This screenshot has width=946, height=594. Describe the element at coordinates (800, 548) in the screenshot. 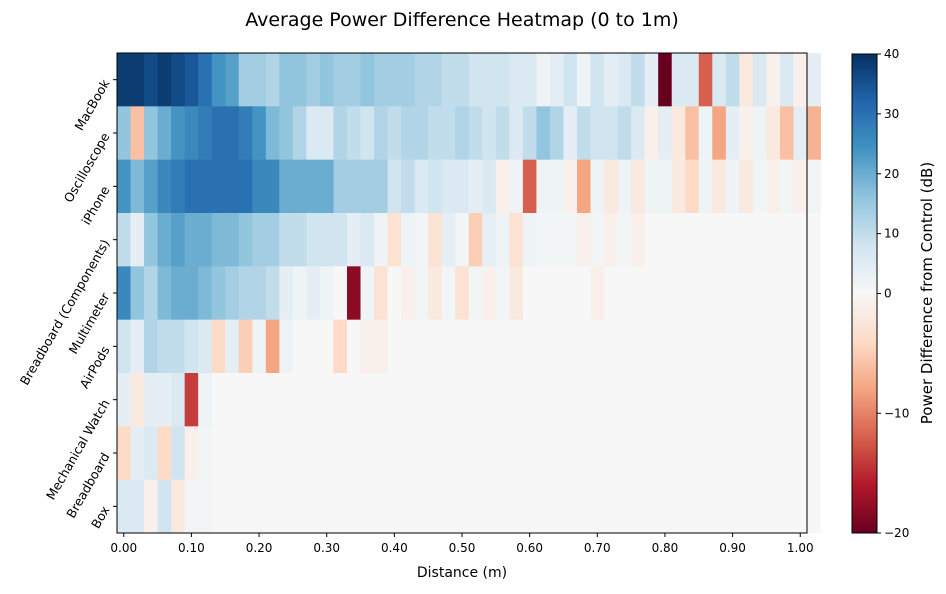

I see `x-tick-label: 1.00` at that location.